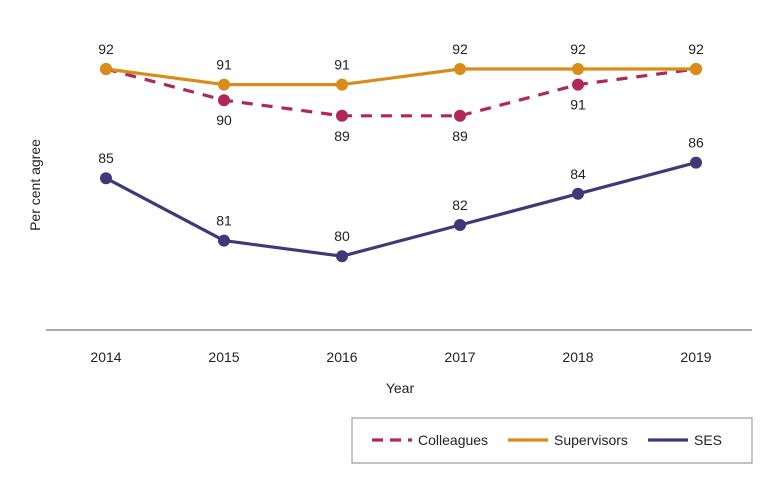  Describe the element at coordinates (695, 357) in the screenshot. I see `x-tick-label: 2019` at that location.